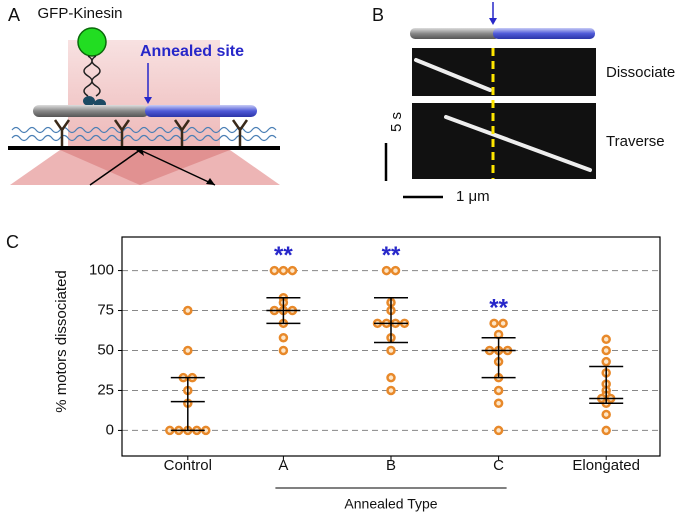 The image size is (685, 522). Describe the element at coordinates (92, 76) in the screenshot. I see `stalk` at that location.